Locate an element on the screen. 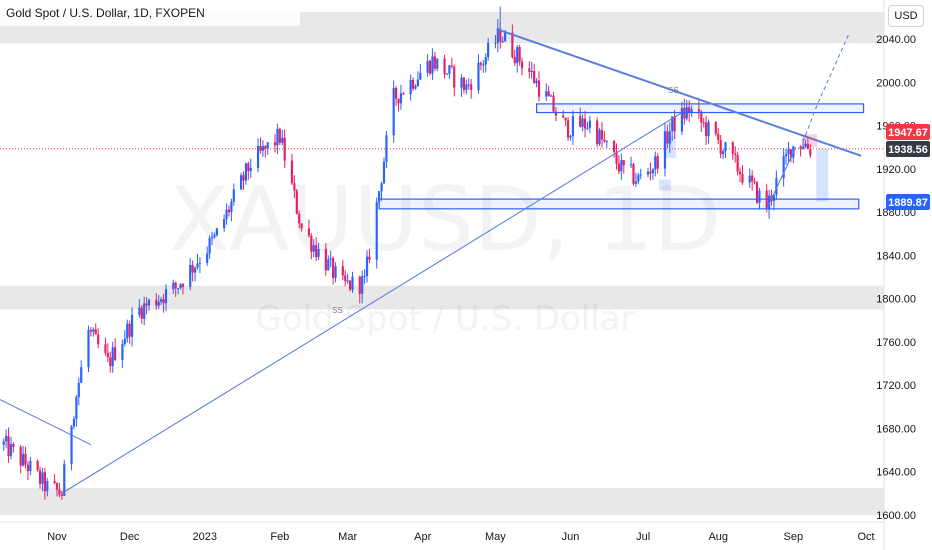 The image size is (932, 550). time-axis-tick: Oct is located at coordinates (865, 537).